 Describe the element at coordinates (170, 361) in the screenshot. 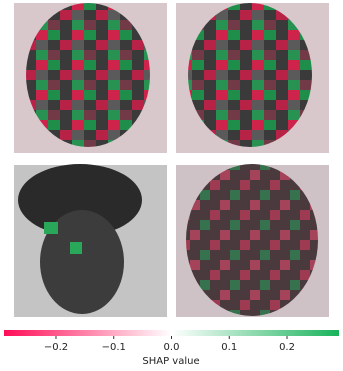

I see `colorbar-label: SHAP value` at that location.